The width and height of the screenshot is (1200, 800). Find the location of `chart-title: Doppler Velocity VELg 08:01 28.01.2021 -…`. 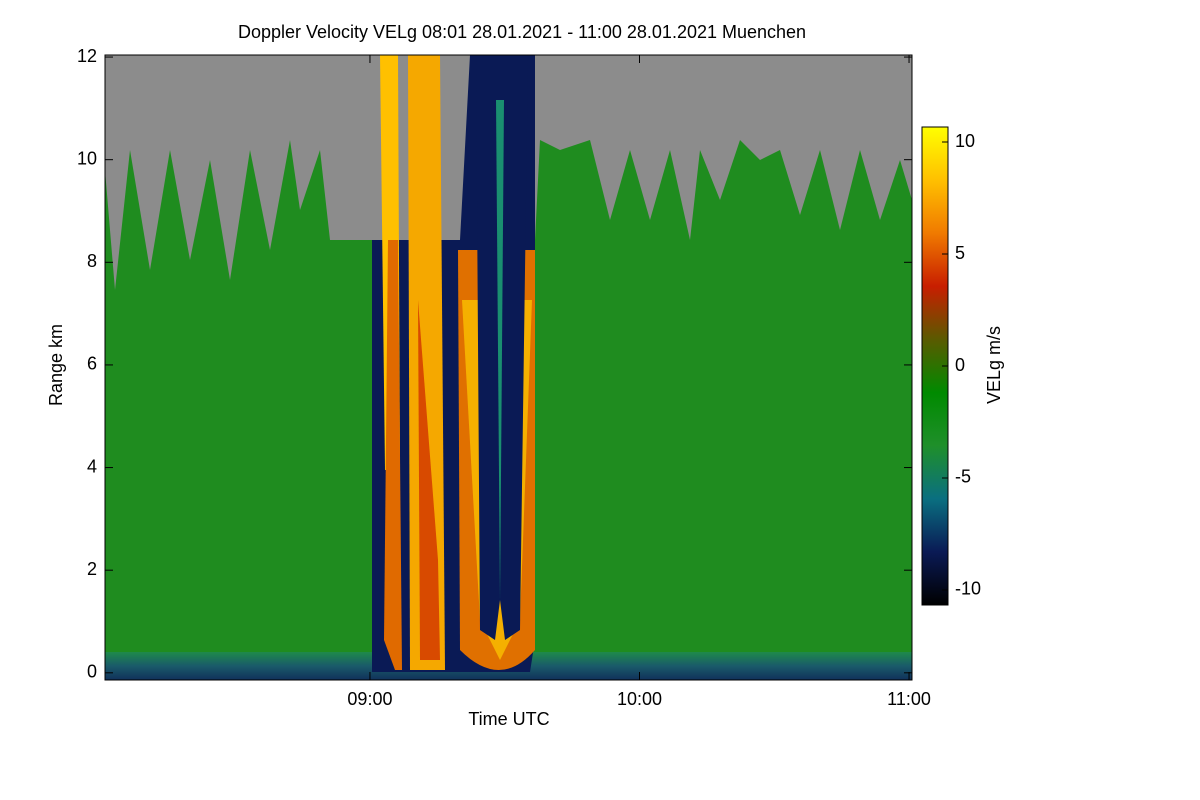

chart-title: Doppler Velocity VELg 08:01 28.01.2021 -… is located at coordinates (522, 32).